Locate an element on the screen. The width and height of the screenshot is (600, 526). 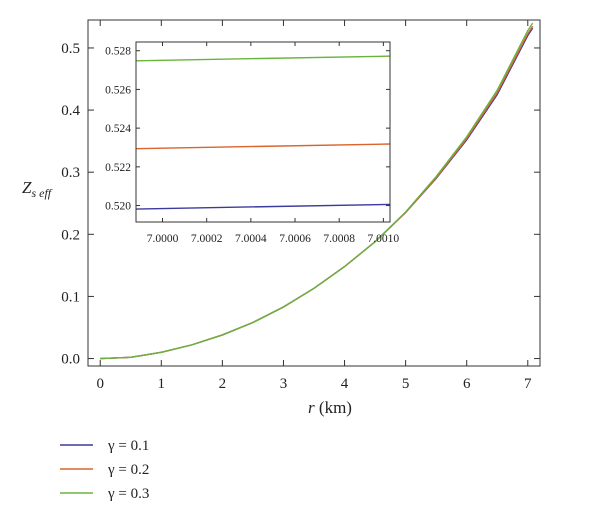
main-x-tick-label: 3 is located at coordinates (284, 384).